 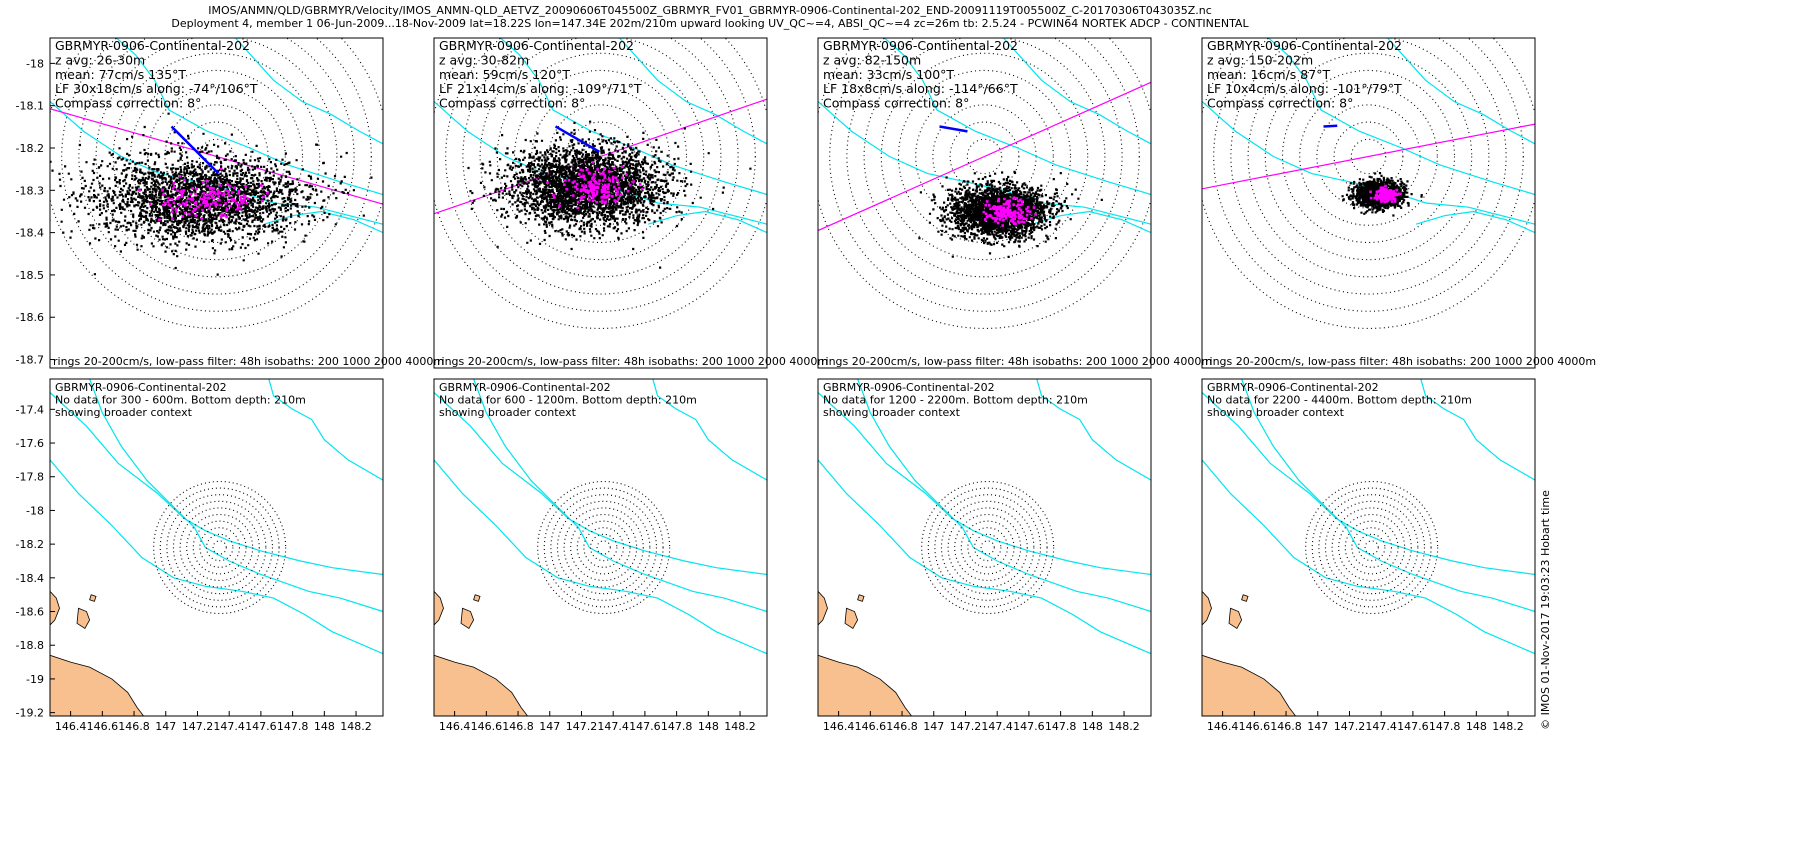 What do you see at coordinates (30, 275) in the screenshot?
I see `y-tick-label: -18.5` at bounding box center [30, 275].